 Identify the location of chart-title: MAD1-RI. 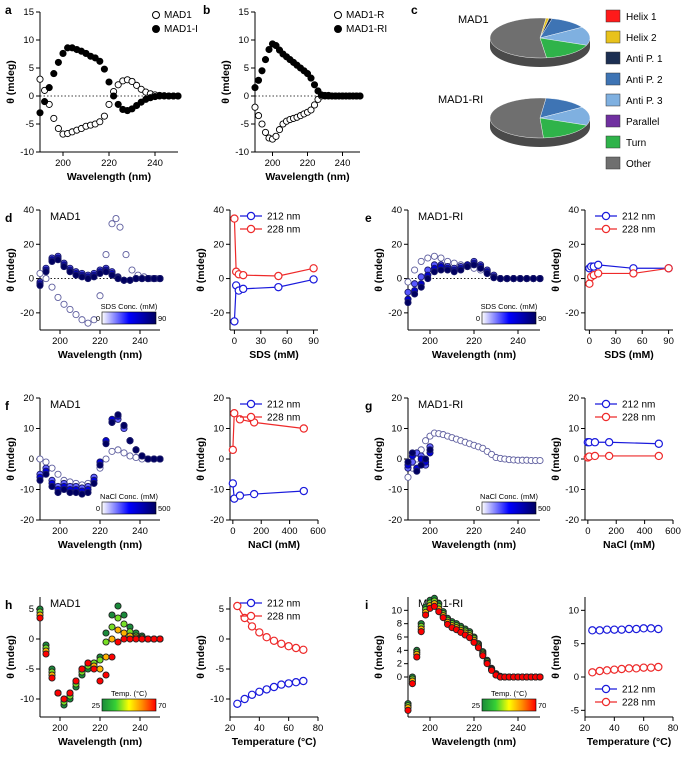
(440, 405).